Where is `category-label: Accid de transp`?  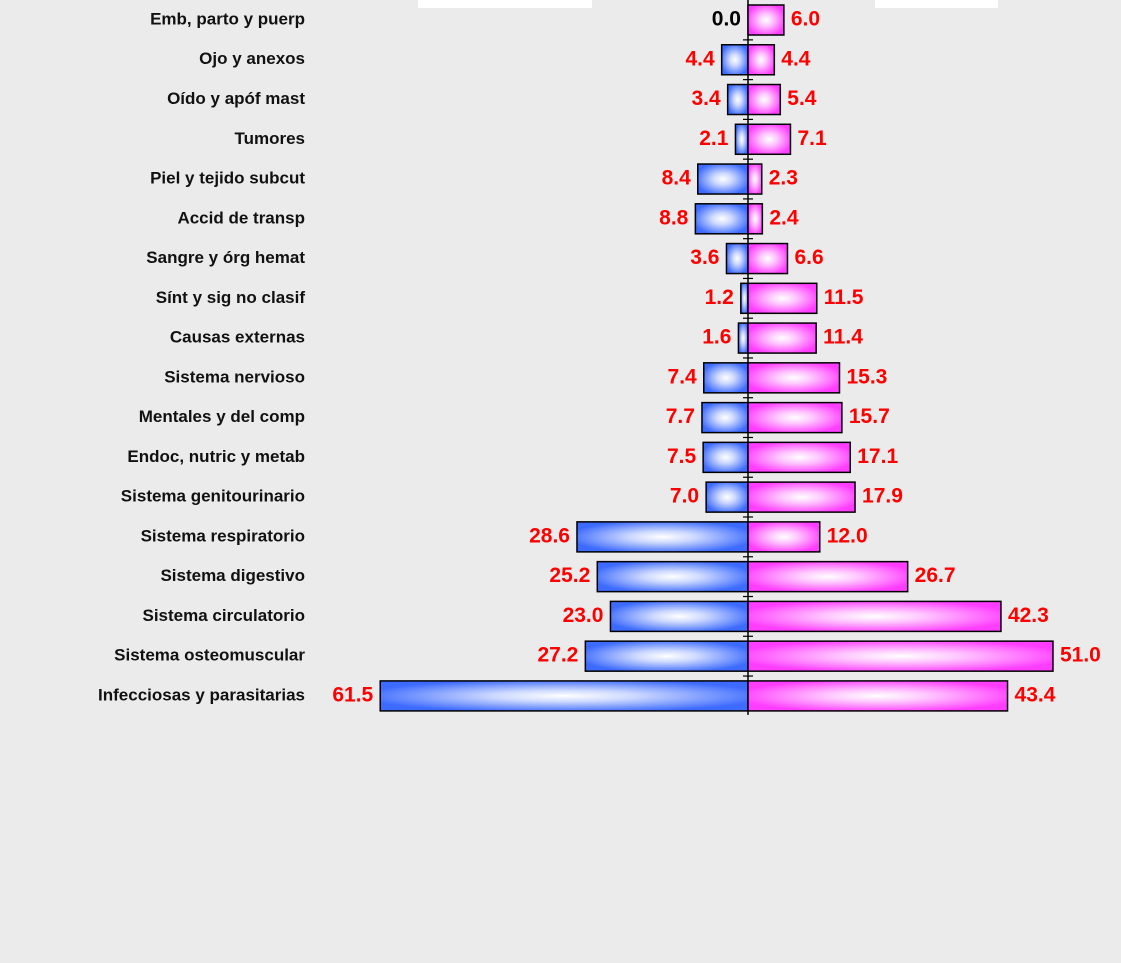
category-label: Accid de transp is located at coordinates (241, 217).